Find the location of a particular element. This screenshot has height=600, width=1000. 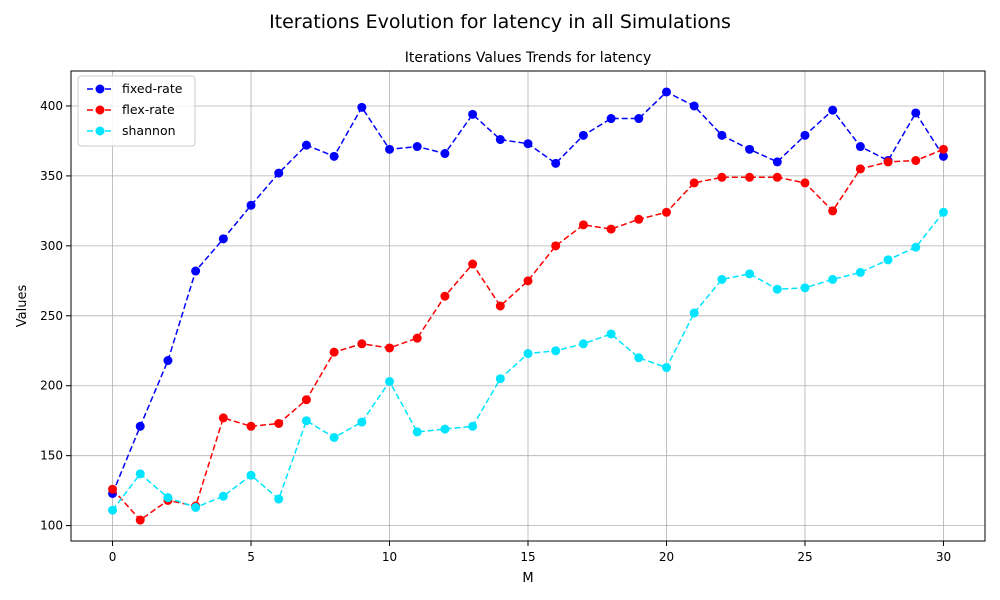

y-tick-label: 350 is located at coordinates (51, 176).